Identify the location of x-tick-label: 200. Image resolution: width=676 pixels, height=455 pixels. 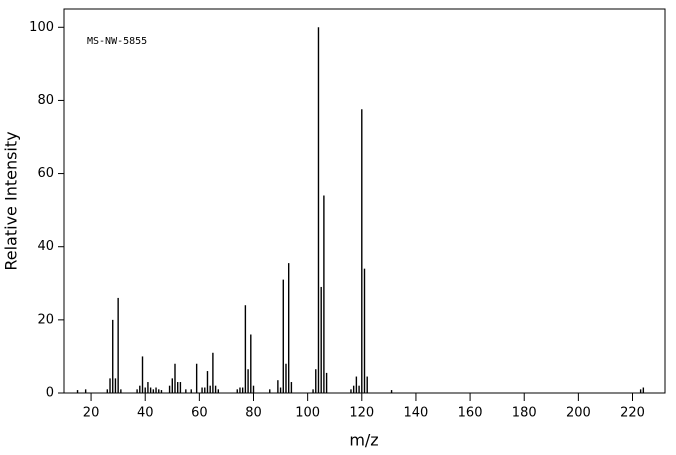
(578, 413).